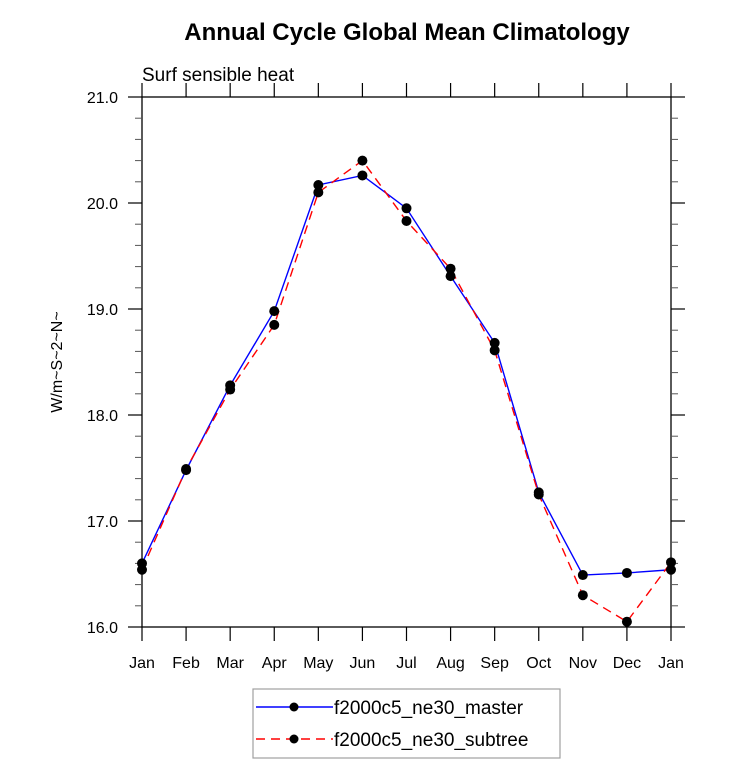 Image resolution: width=733 pixels, height=764 pixels. What do you see at coordinates (294, 739) in the screenshot?
I see `legend-marker-subtree` at bounding box center [294, 739].